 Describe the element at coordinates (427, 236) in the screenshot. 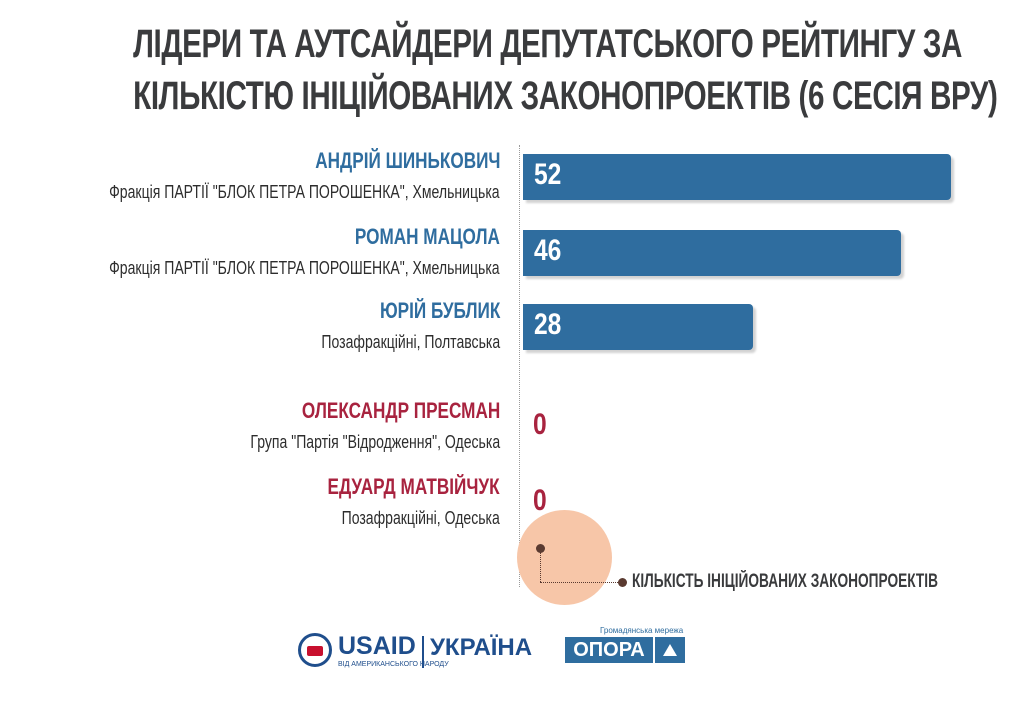

I see `row-name: РОМАН МАЦОЛА` at that location.